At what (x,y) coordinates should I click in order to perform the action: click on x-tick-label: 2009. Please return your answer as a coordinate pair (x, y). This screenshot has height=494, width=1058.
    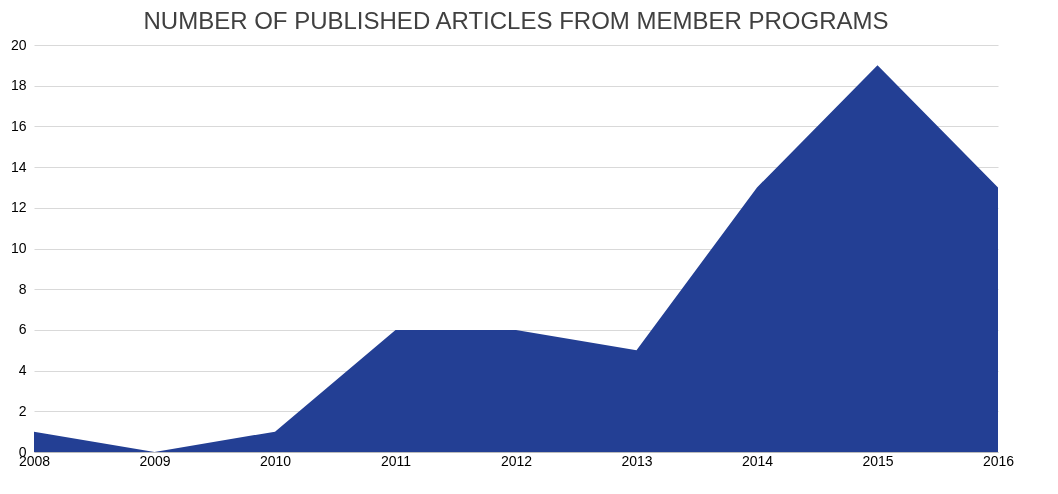
    Looking at the image, I should click on (155, 460).